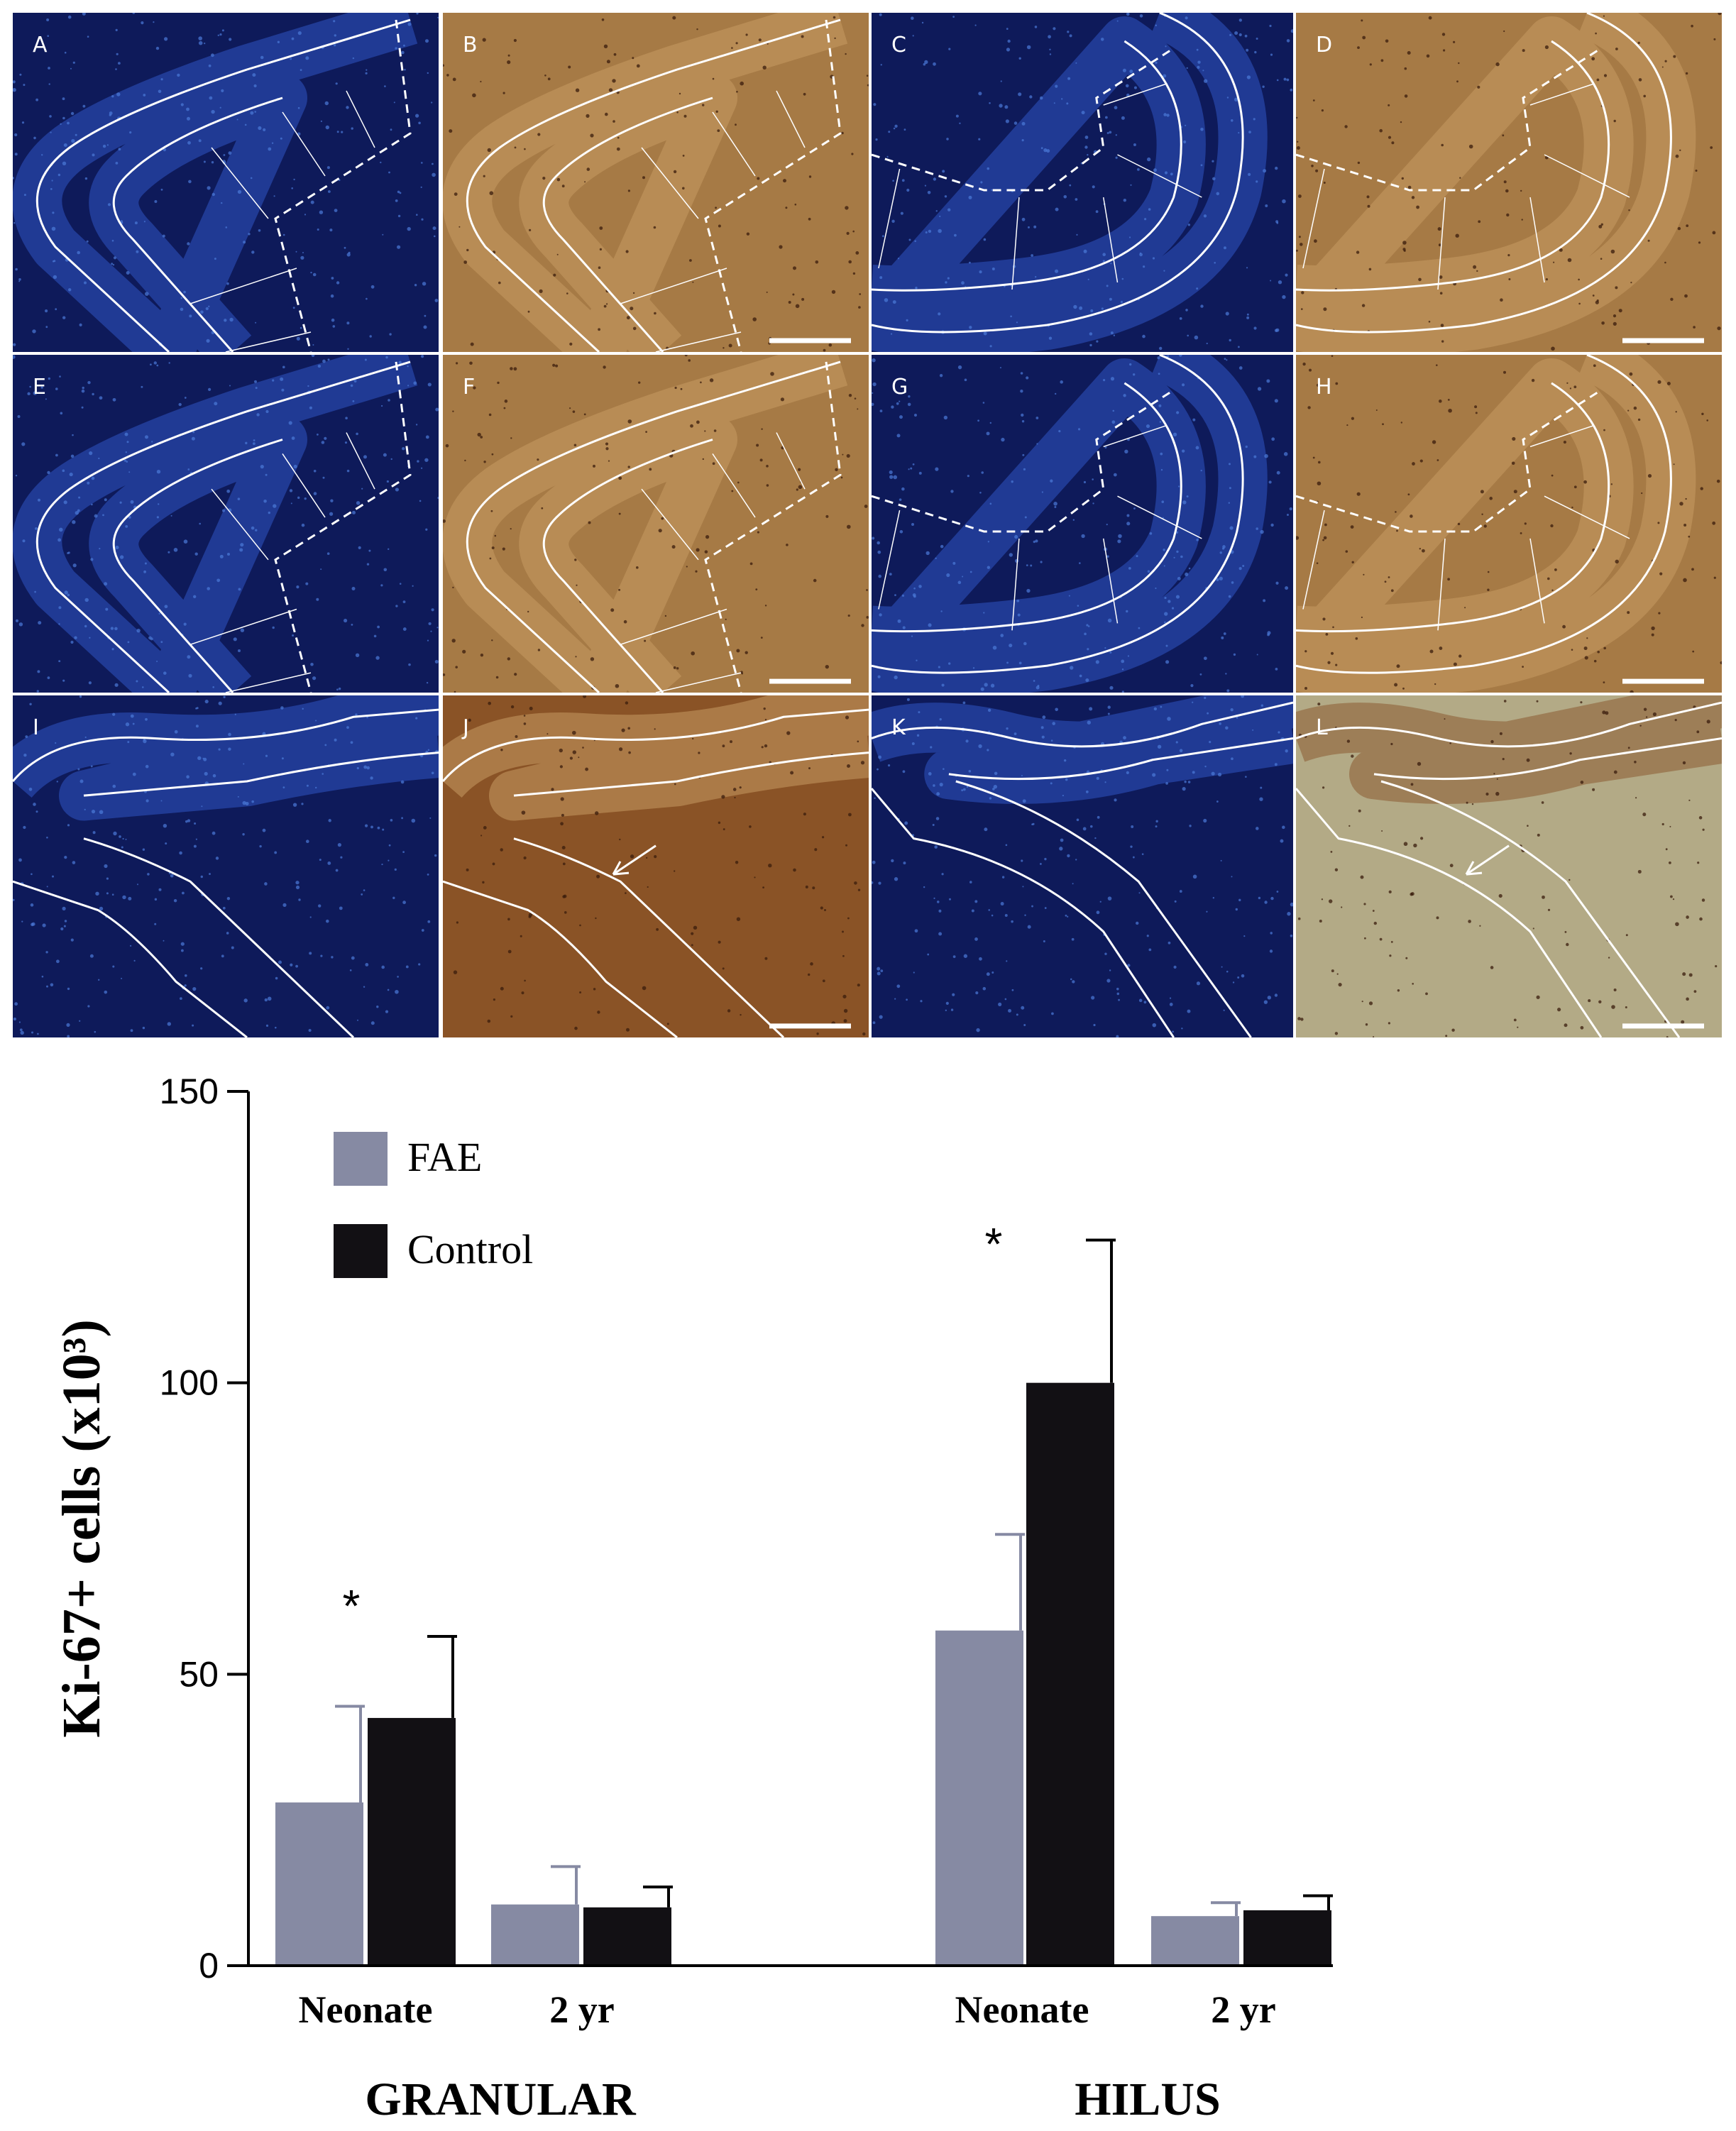  What do you see at coordinates (189, 1091) in the screenshot?
I see `y-tick-label: 150` at bounding box center [189, 1091].